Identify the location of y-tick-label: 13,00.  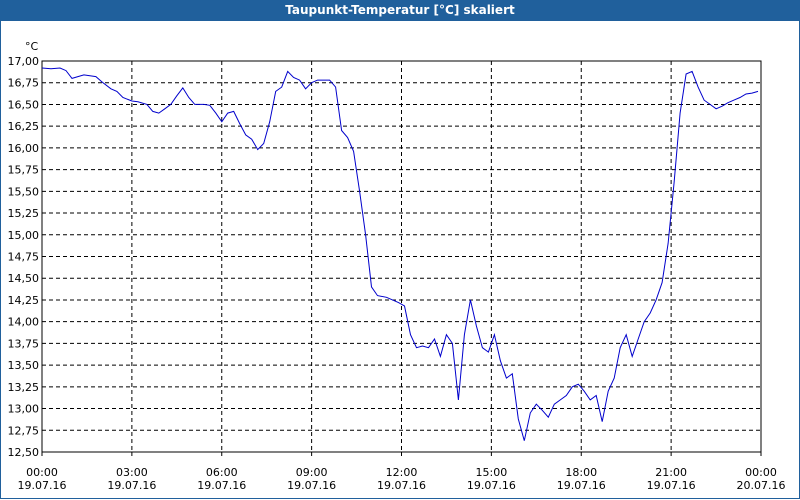
(24, 409).